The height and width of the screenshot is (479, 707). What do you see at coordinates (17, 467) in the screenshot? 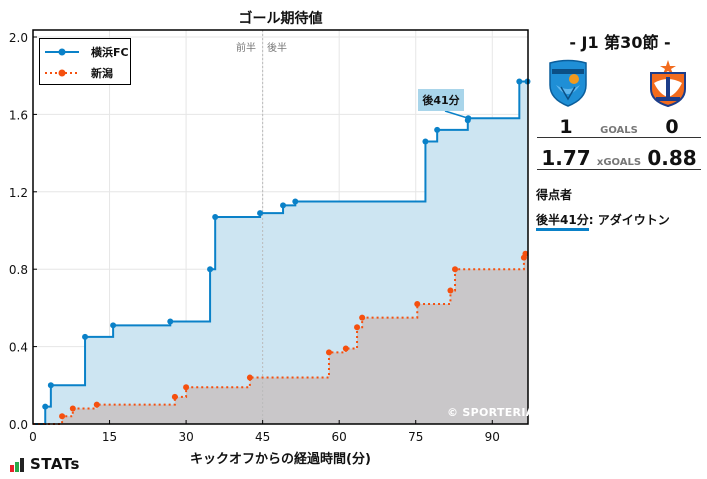
I see `logo-bar-green-icon` at bounding box center [17, 467].